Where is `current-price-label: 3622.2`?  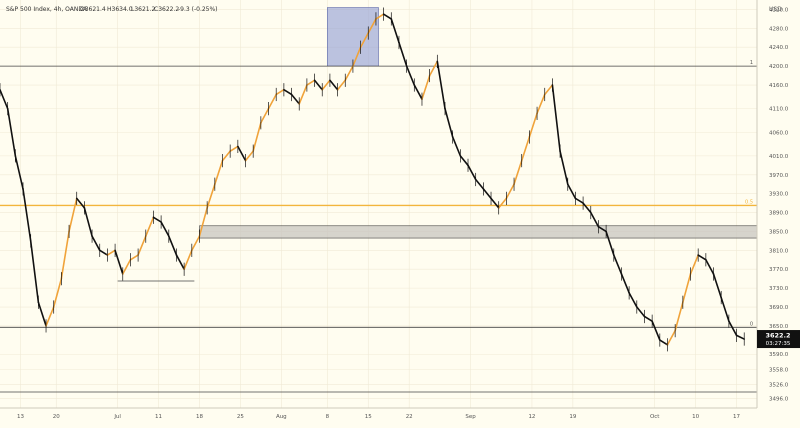
current-price-label: 3622.2 is located at coordinates (777, 336).